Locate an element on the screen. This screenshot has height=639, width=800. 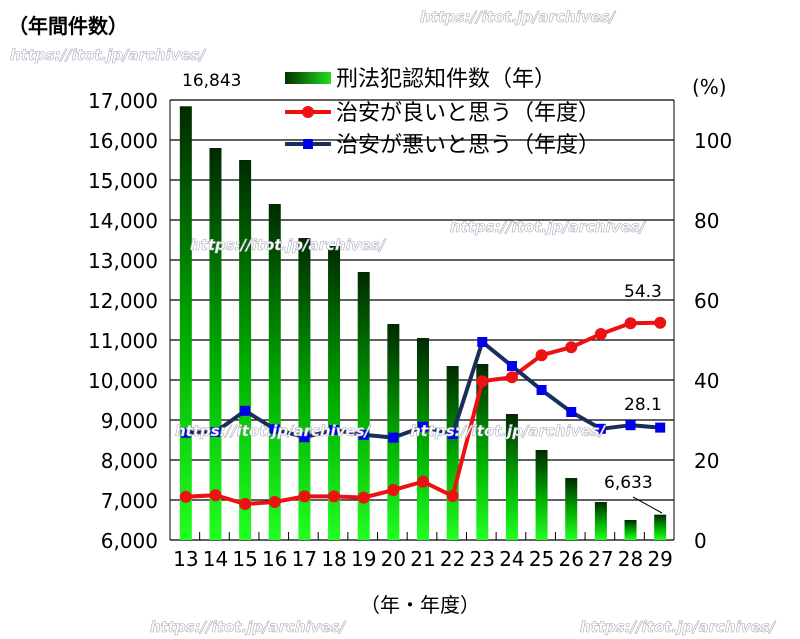
y2-axis-title: (%) is located at coordinates (709, 87).